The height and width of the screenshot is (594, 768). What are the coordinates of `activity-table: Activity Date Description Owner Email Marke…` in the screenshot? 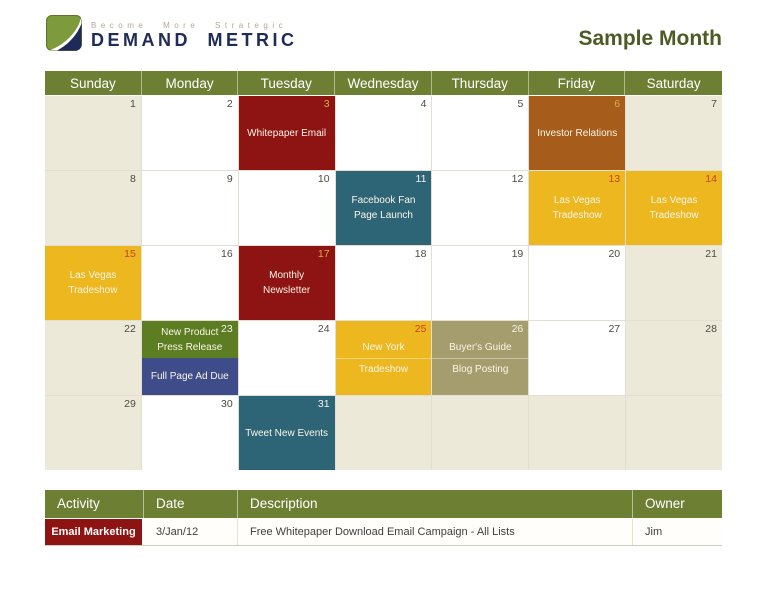 It's located at (383, 518).